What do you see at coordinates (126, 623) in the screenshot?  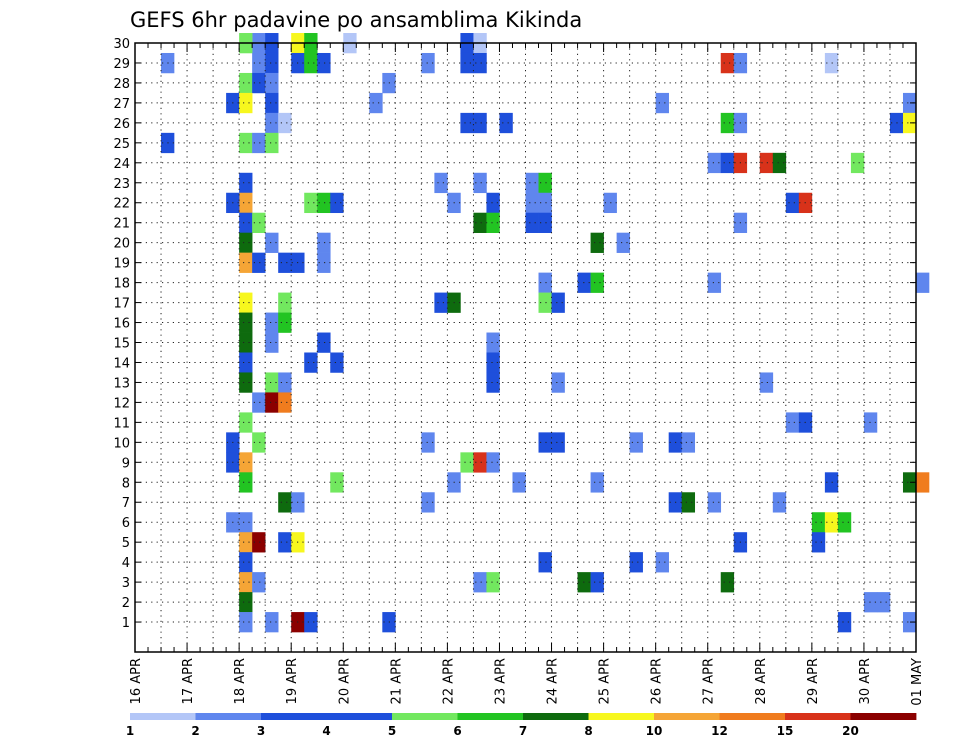 I see `y-tick-label: 1` at bounding box center [126, 623].